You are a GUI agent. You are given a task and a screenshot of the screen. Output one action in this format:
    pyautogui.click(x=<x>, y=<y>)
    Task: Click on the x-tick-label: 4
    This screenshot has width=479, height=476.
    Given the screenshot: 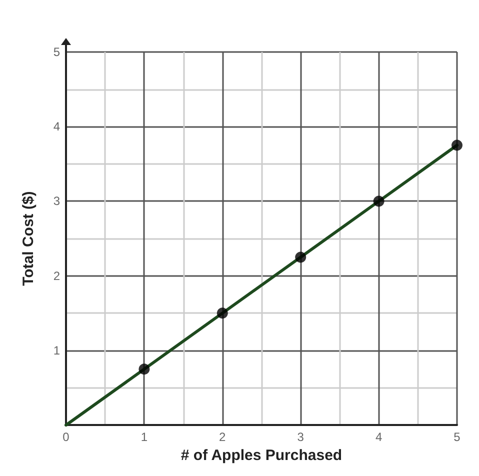 What is the action you would take?
    pyautogui.click(x=378, y=437)
    